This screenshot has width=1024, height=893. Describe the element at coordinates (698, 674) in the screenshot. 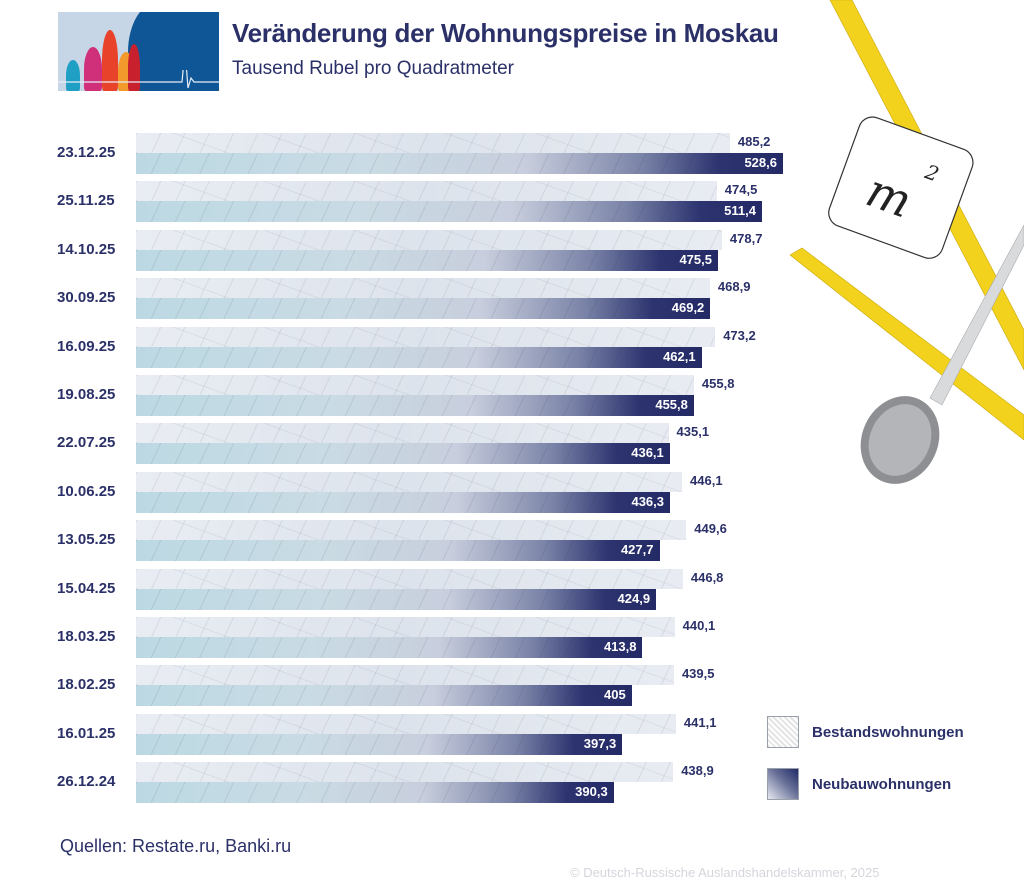

I see `value-label-bestand: 439,5` at that location.